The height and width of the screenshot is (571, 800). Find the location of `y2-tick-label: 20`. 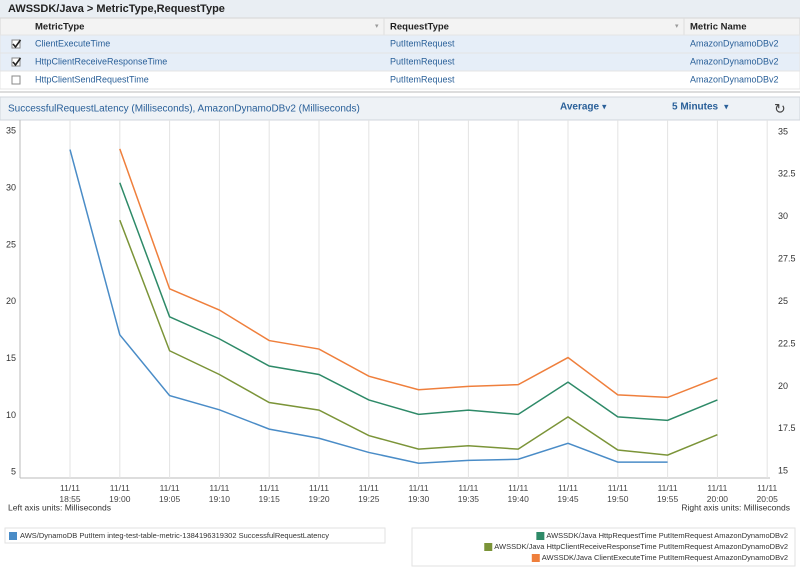

y2-tick-label: 20 is located at coordinates (783, 386).